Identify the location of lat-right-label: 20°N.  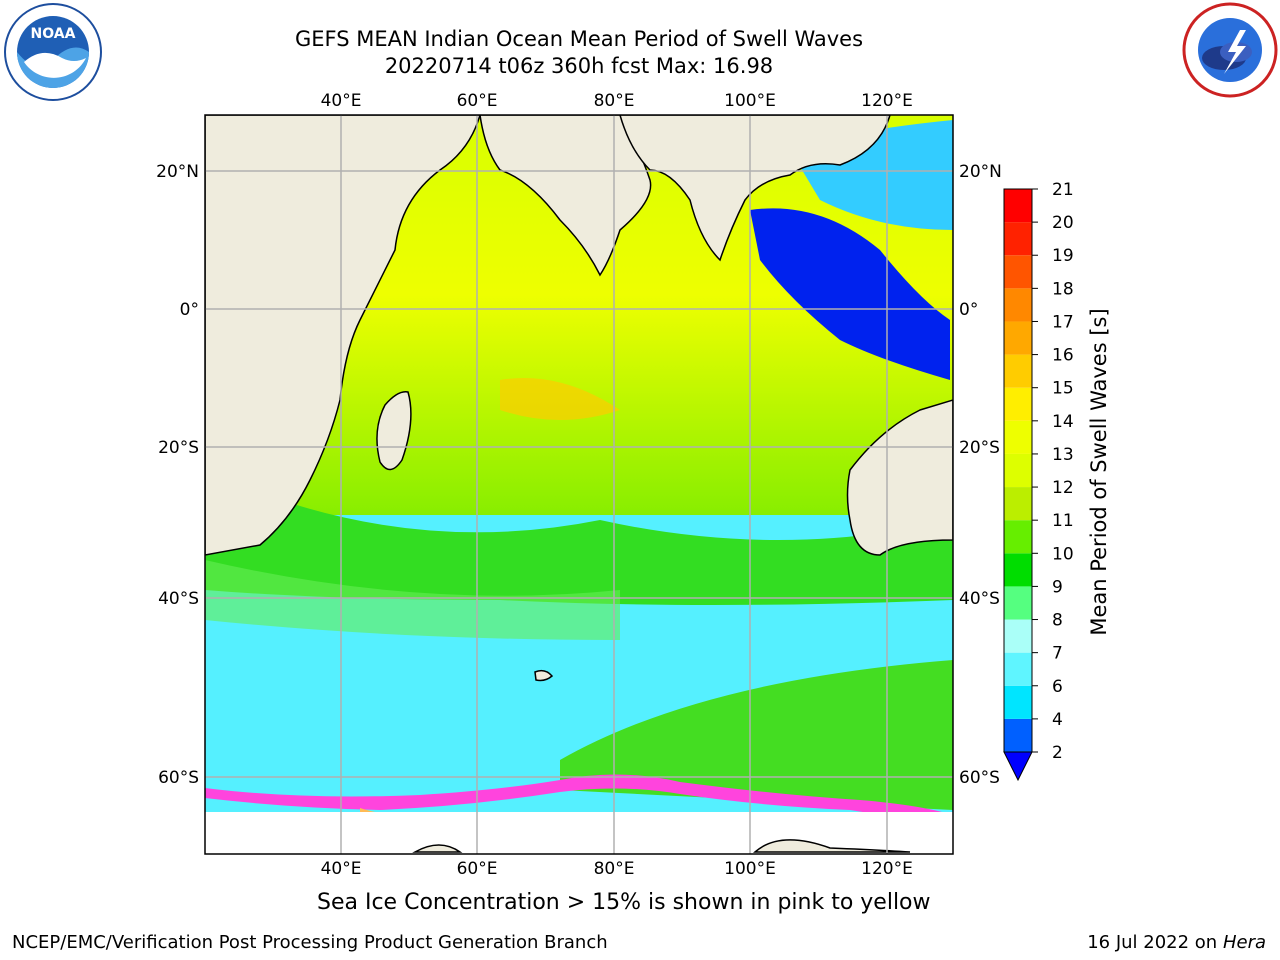
(980, 172).